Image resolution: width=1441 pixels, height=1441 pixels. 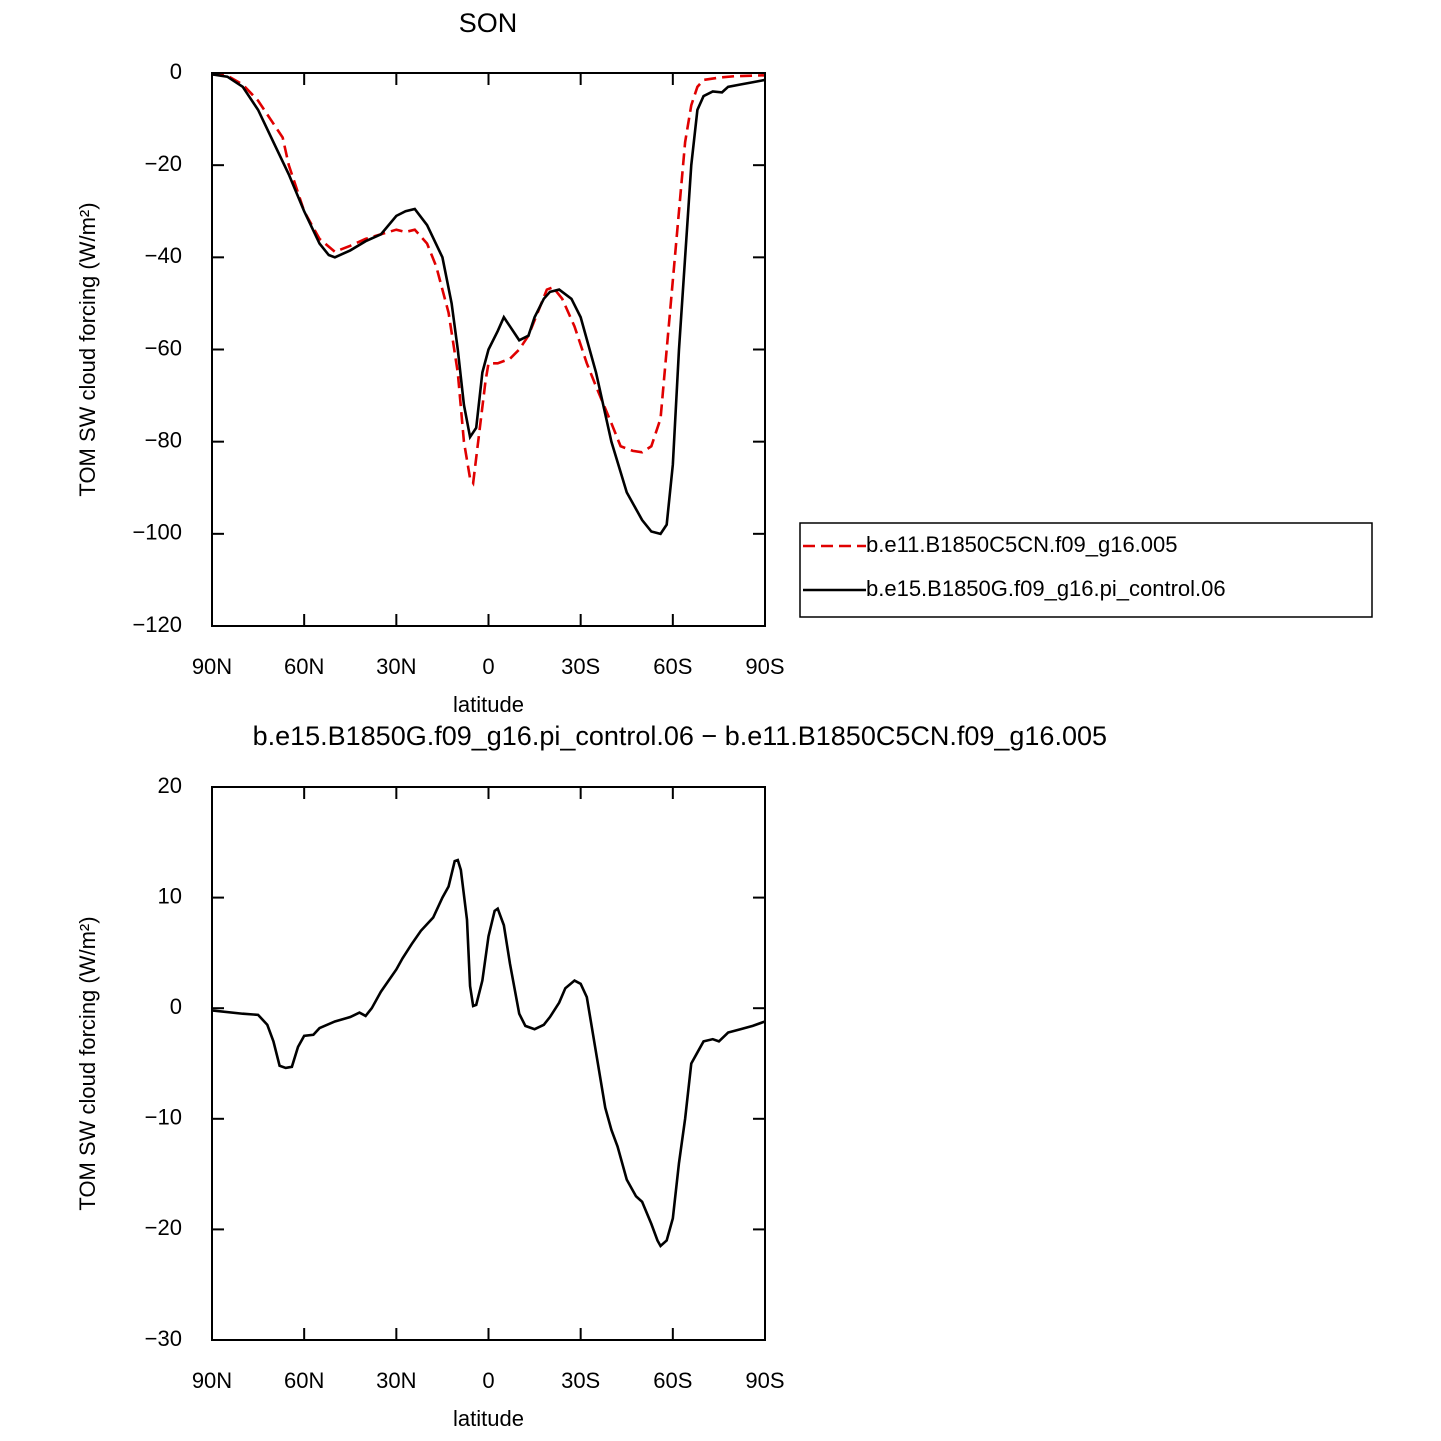 What do you see at coordinates (163, 1117) in the screenshot?
I see `y-tick-label: −10` at bounding box center [163, 1117].